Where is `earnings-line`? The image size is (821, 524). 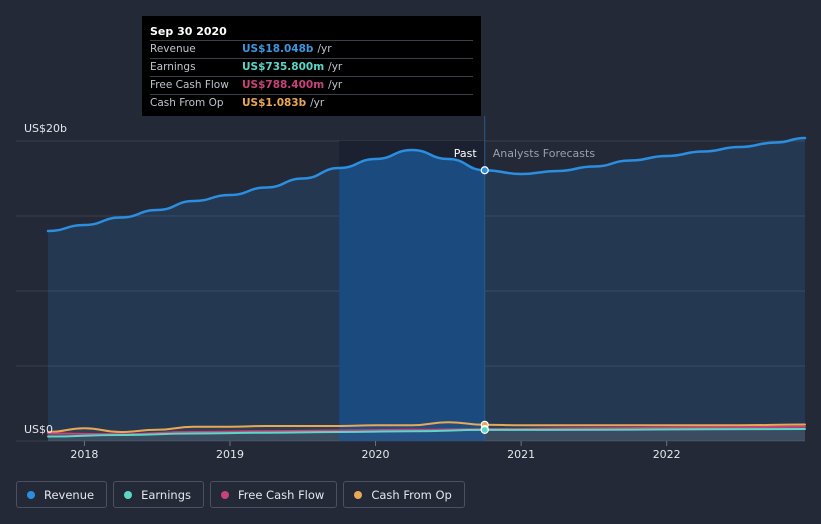 earnings-line is located at coordinates (426, 433).